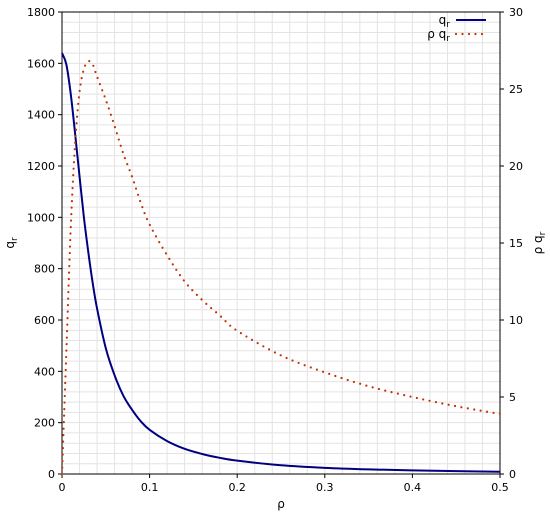 Image resolution: width=550 pixels, height=513 pixels. I want to click on y-axis-right-label-sub: r, so click(543, 233).